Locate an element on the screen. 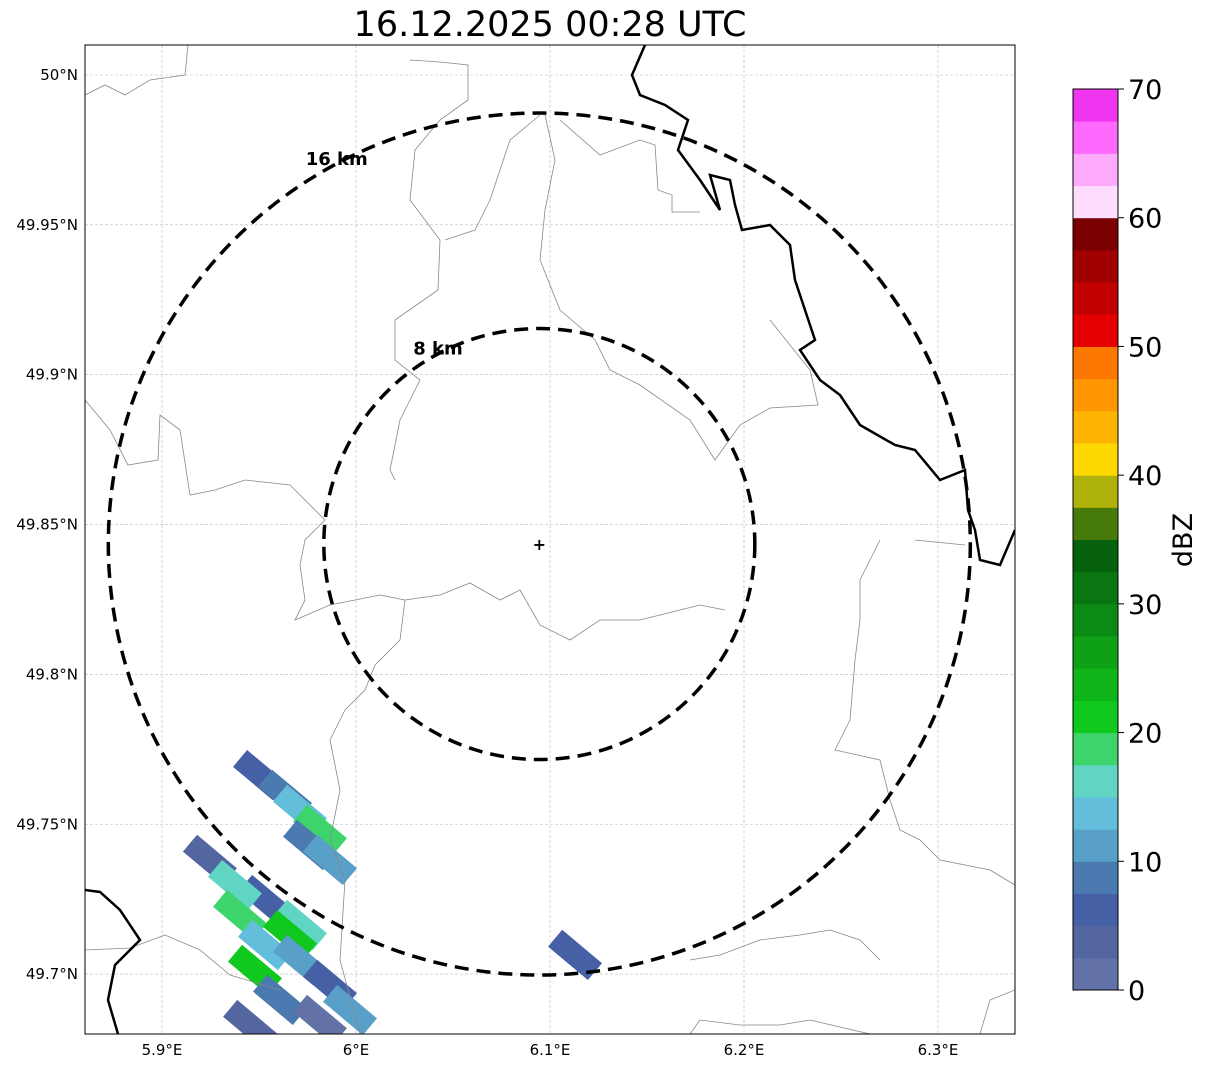  y-tick-label: 49.85°N is located at coordinates (47, 525).